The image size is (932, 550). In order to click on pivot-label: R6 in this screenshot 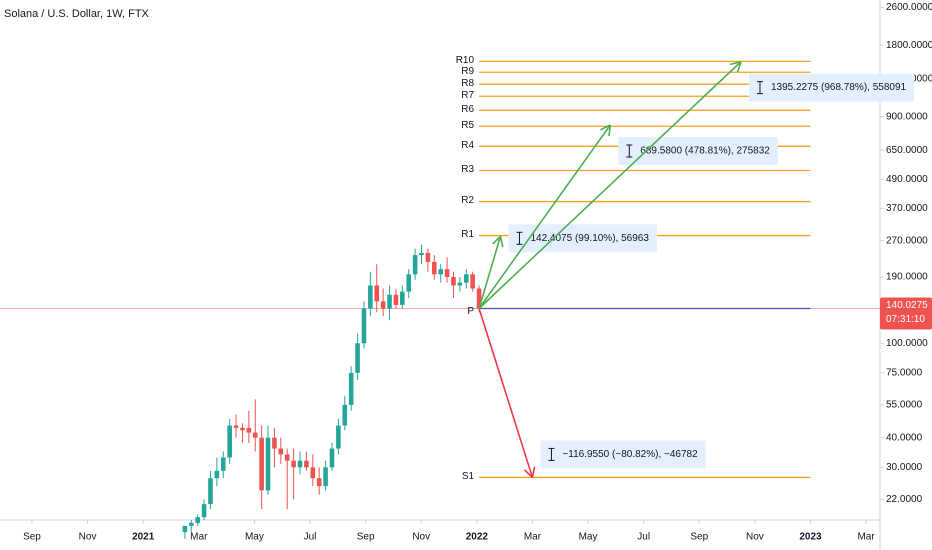, I will do `click(467, 109)`.